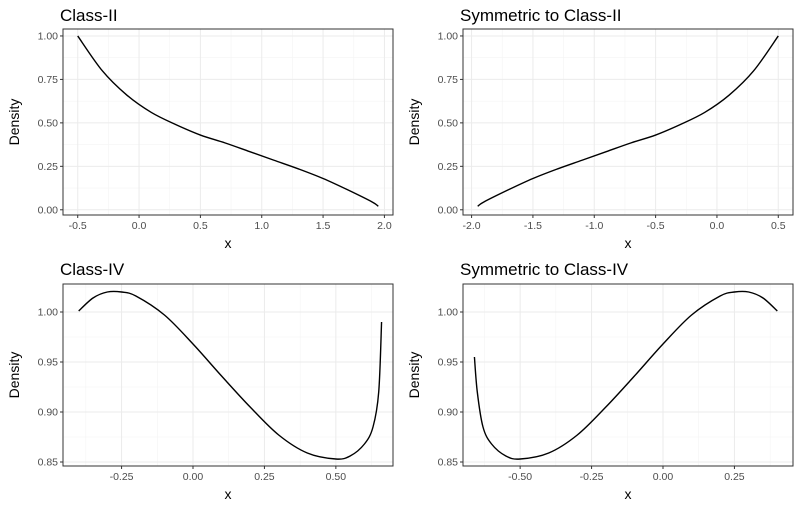 The height and width of the screenshot is (508, 800). What do you see at coordinates (323, 226) in the screenshot?
I see `x-tick-label: 1.5` at bounding box center [323, 226].